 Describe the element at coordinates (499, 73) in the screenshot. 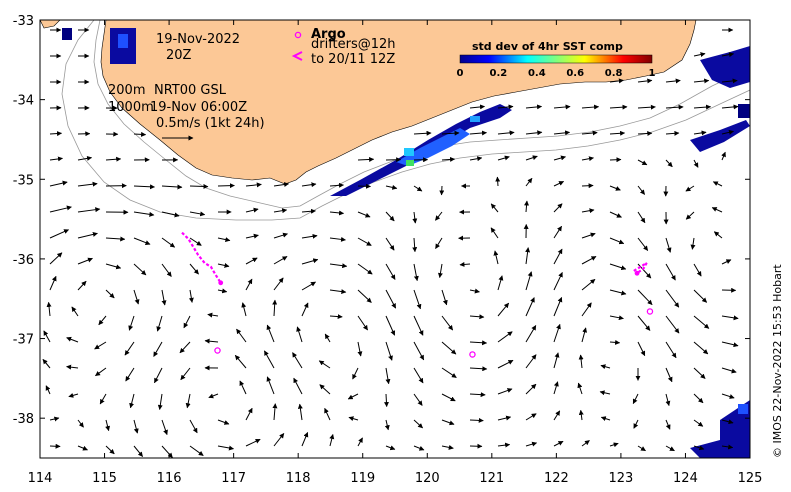

I see `colorbar-tick-label: 0.2` at that location.